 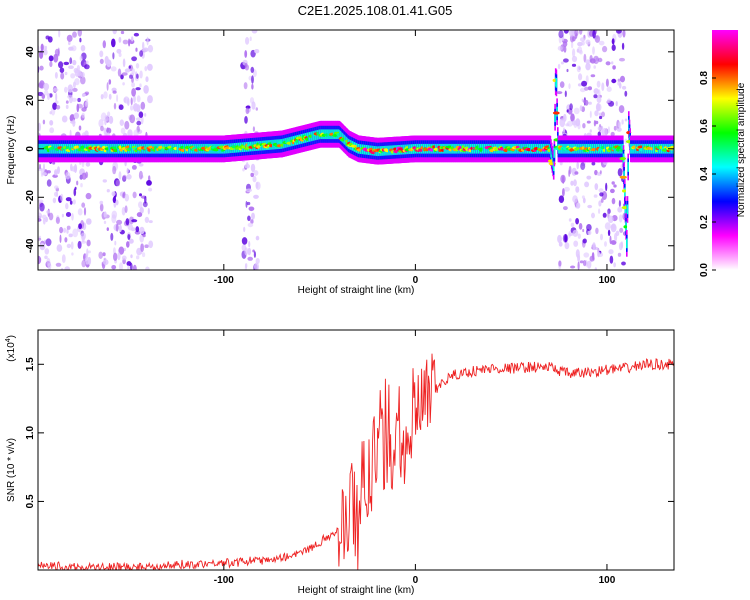 I want to click on snr-x-axis-title: Height of straight line (km), so click(x=356, y=590).